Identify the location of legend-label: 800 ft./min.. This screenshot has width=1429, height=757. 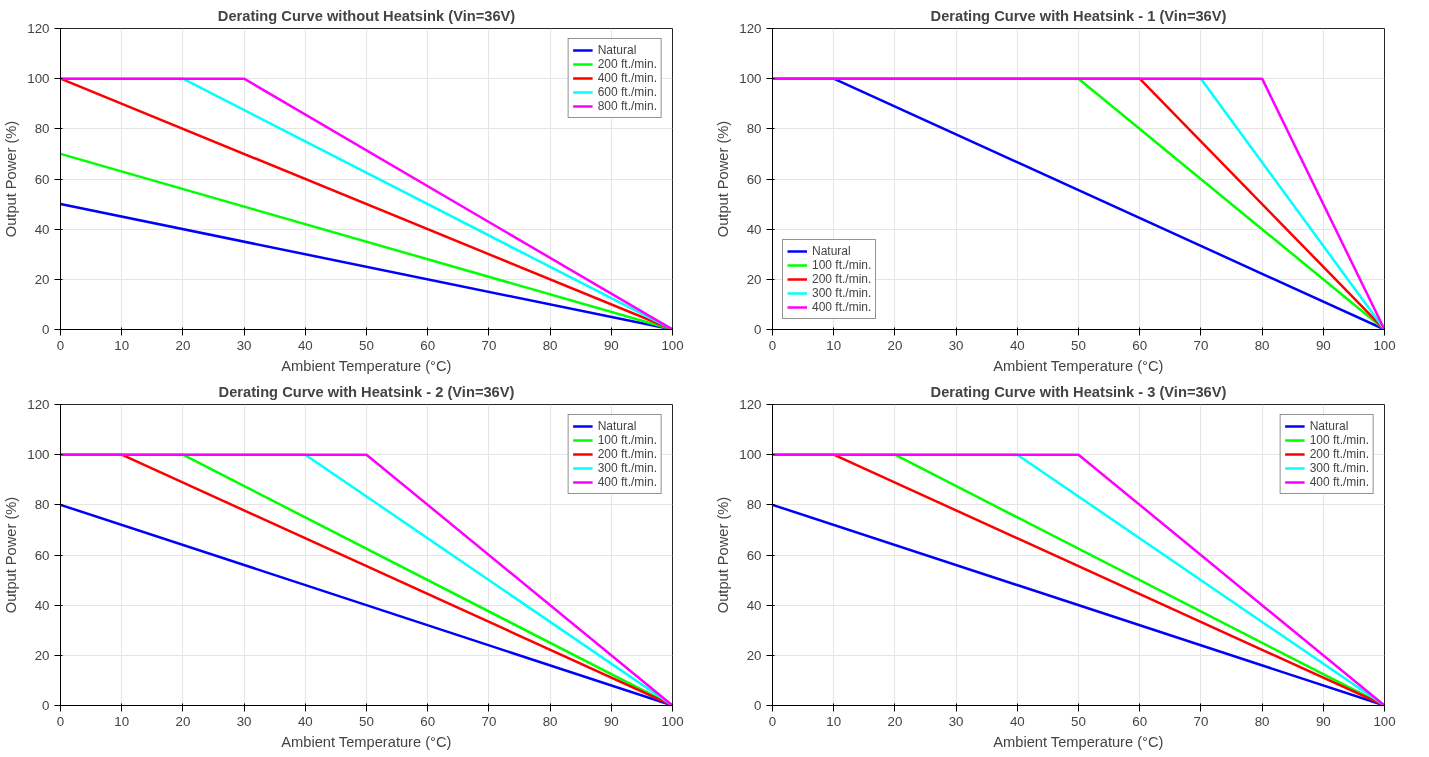
(627, 106).